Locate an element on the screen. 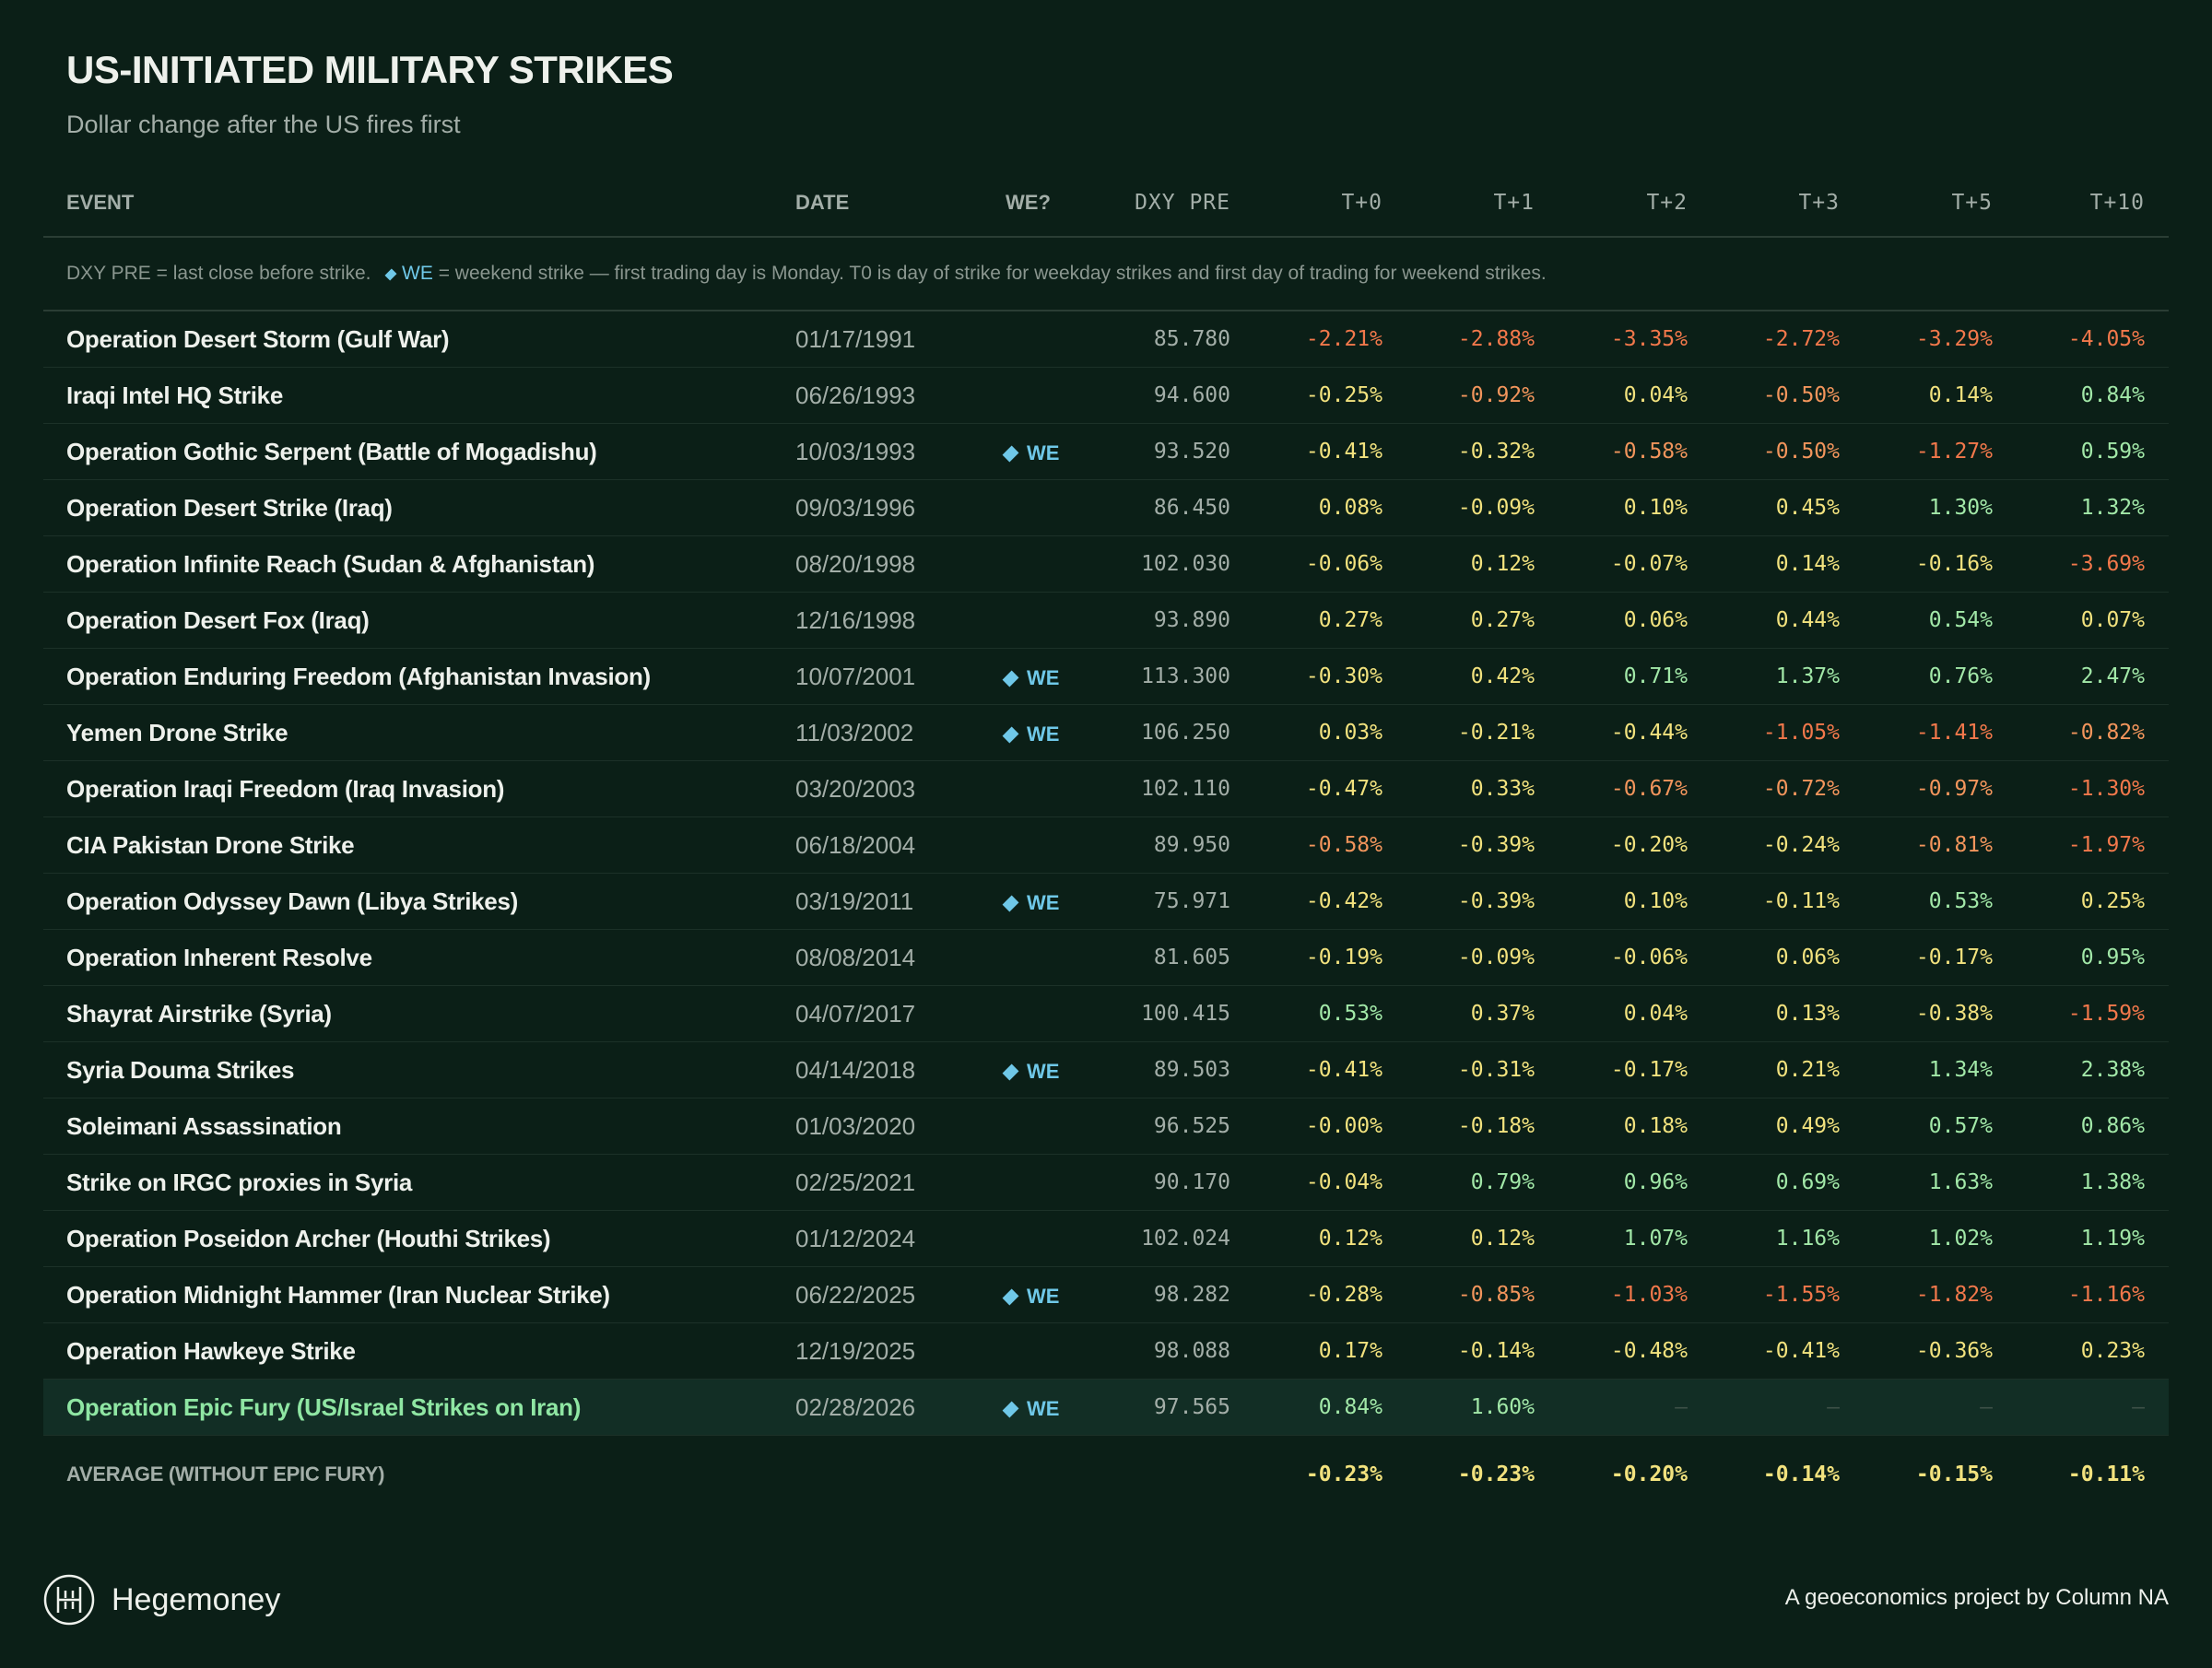 The image size is (2212, 1668). change-cell: -3.35% is located at coordinates (1611, 339).